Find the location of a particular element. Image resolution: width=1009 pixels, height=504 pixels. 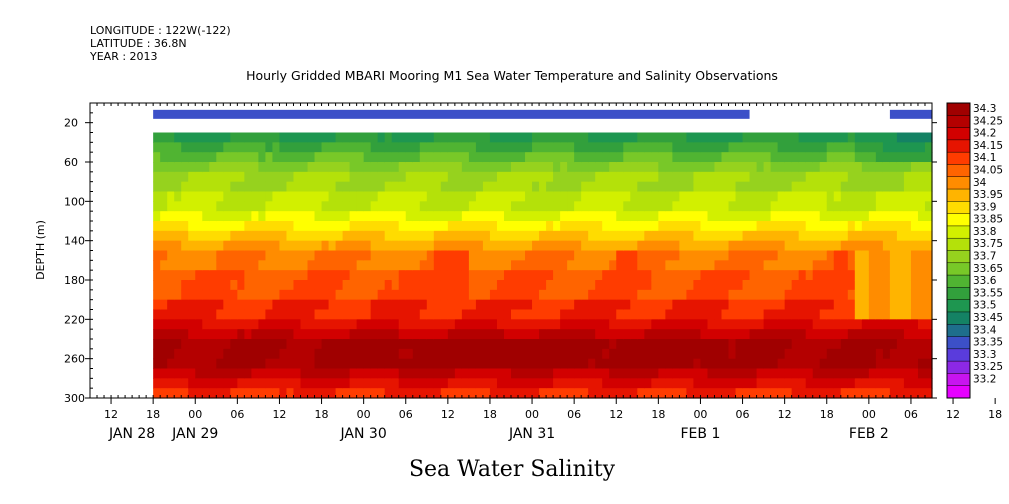

colorbar-swatch is located at coordinates (958, 158).